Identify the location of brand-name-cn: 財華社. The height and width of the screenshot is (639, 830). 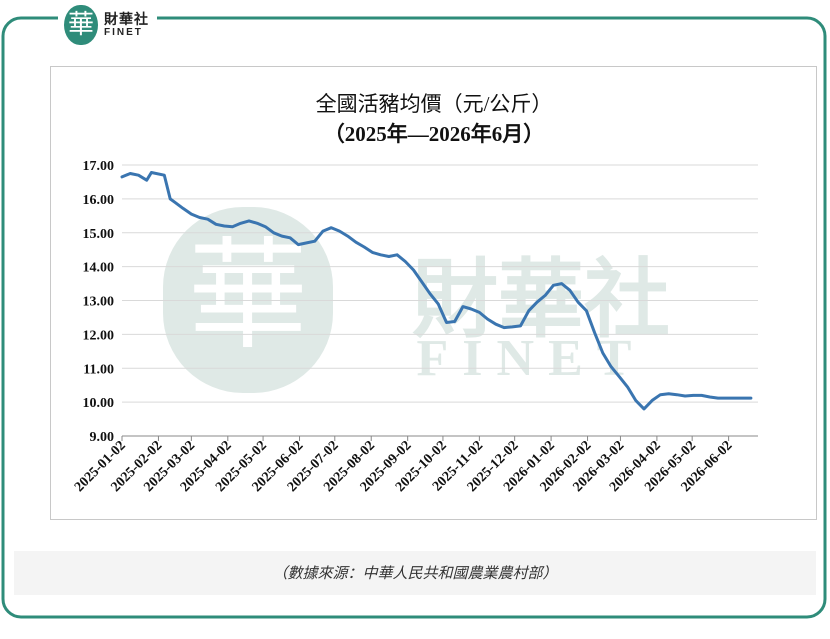
(126, 19).